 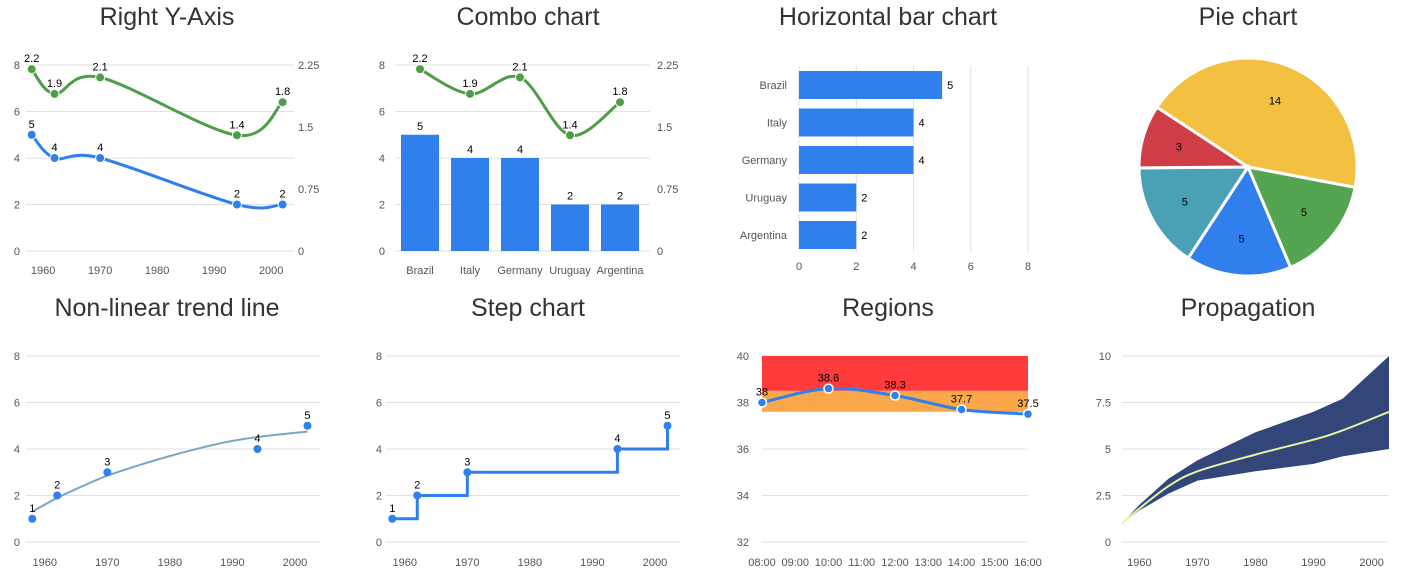 I want to click on regions-y-tick-label: 32, so click(x=743, y=543).